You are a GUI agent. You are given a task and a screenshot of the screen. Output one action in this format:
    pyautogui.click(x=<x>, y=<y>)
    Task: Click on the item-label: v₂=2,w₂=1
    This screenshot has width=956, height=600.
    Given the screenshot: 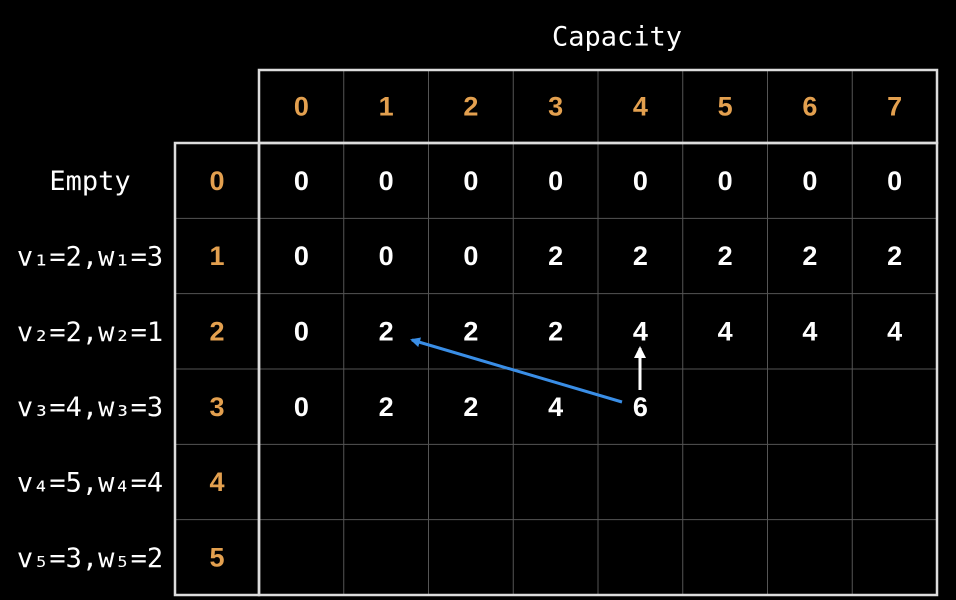 What is the action you would take?
    pyautogui.click(x=90, y=332)
    